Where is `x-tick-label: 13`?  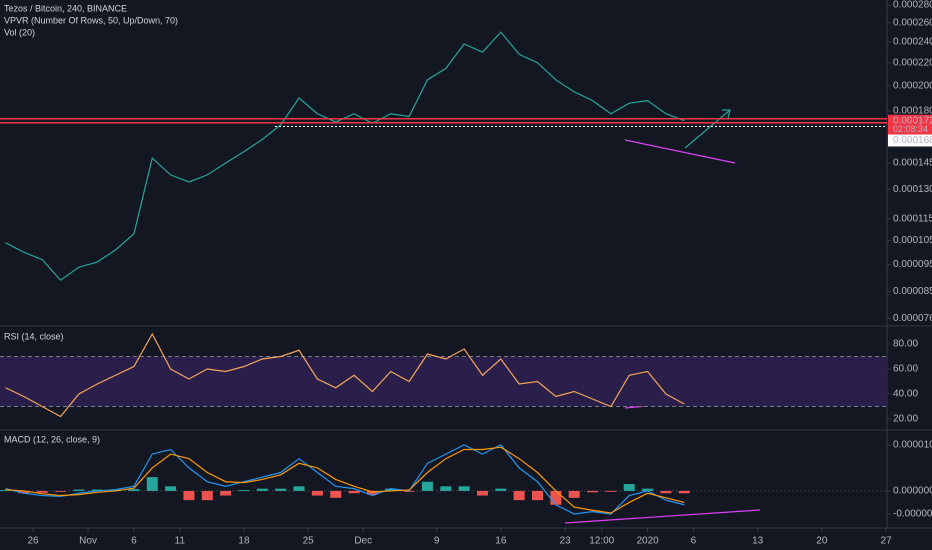 x-tick-label: 13 is located at coordinates (758, 541).